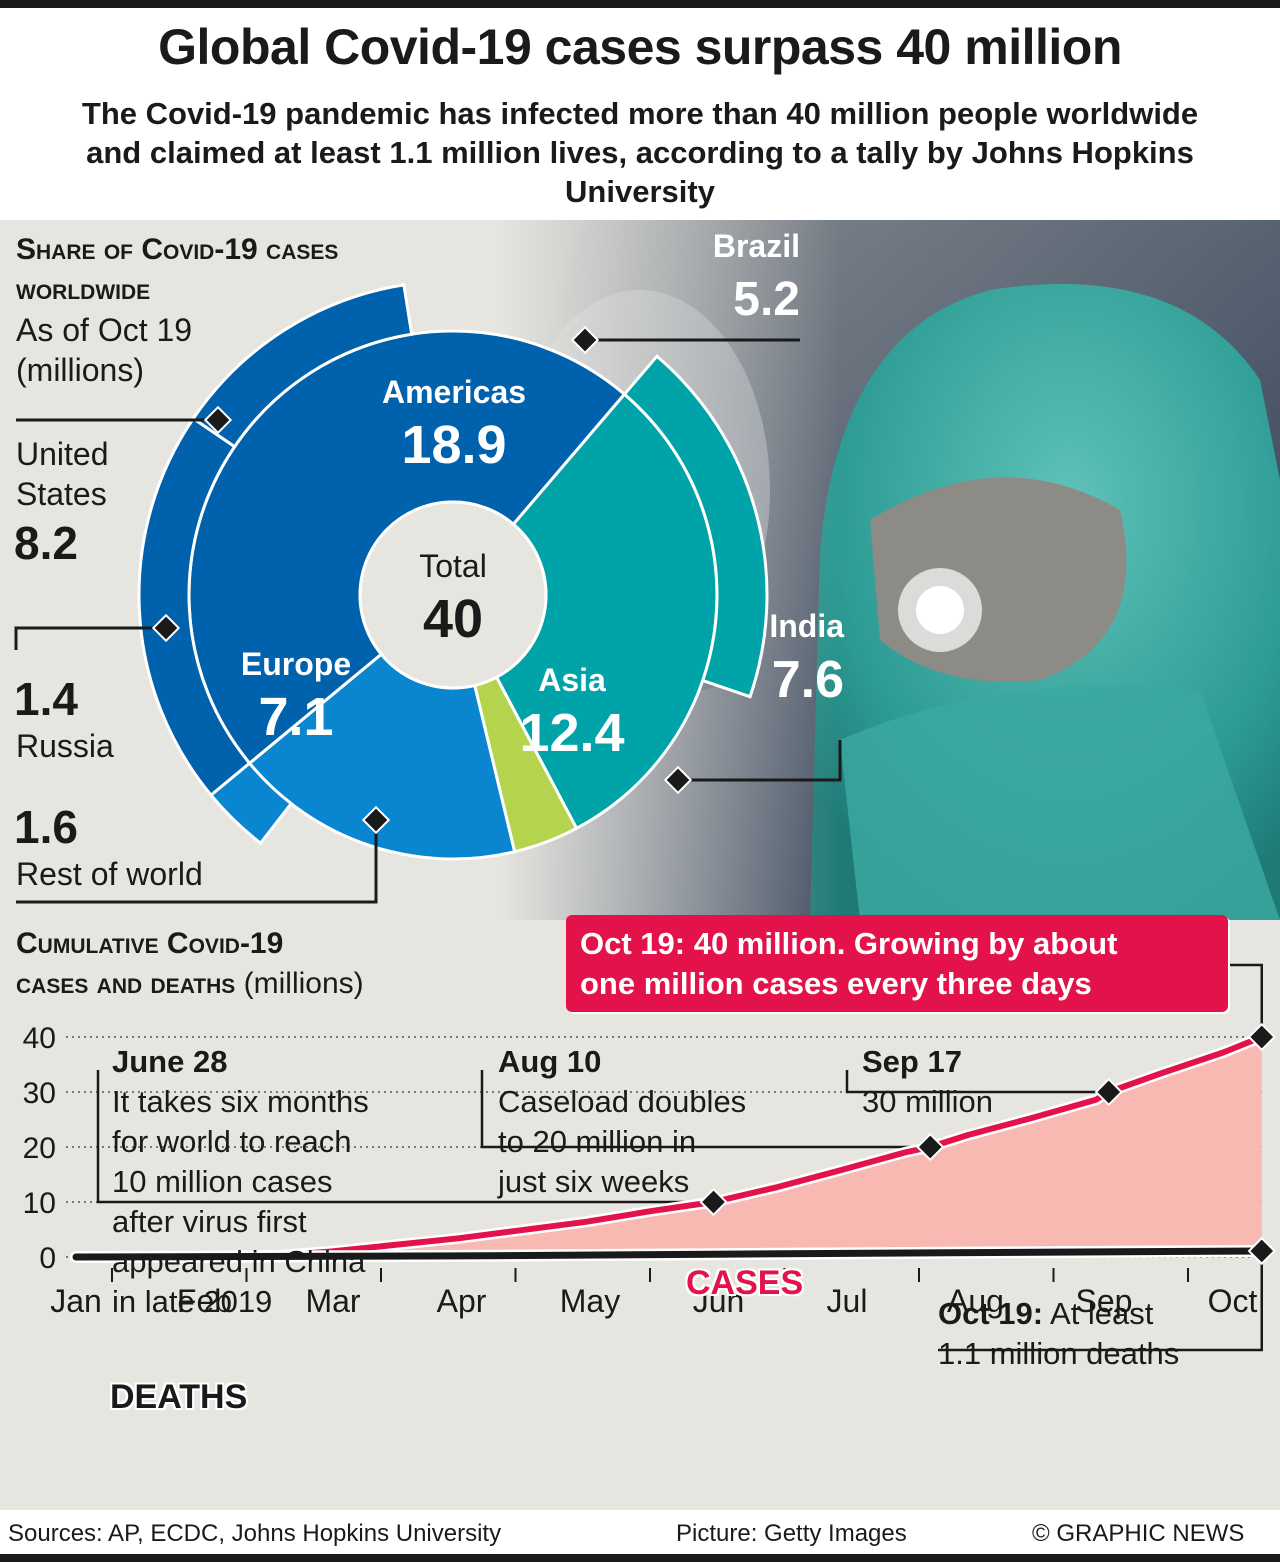  Describe the element at coordinates (977, 1082) in the screenshot. I see `sep-leader-line` at that location.